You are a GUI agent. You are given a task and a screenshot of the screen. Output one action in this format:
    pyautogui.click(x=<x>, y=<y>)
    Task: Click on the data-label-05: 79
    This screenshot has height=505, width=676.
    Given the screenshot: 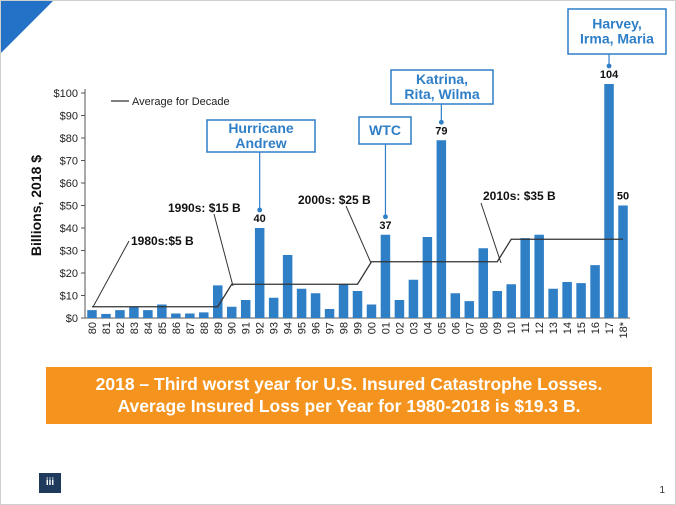 What is the action you would take?
    pyautogui.click(x=441, y=131)
    